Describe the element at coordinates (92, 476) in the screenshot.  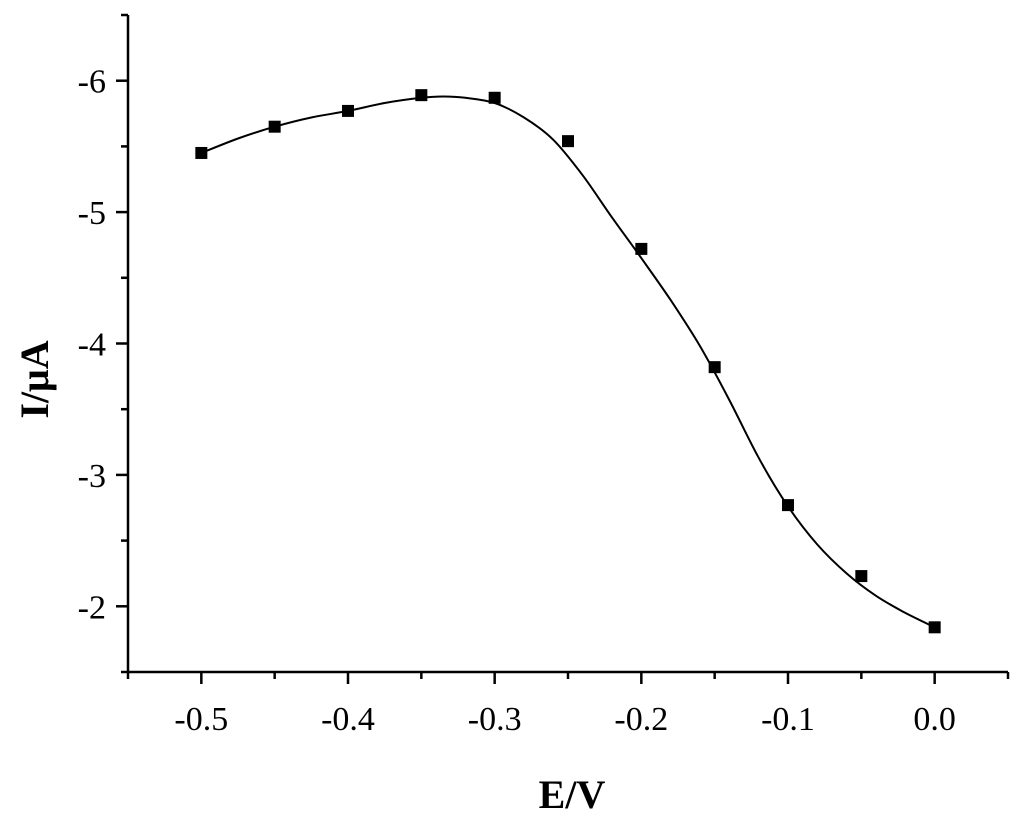
I see `y-tick-label: -3` at that location.